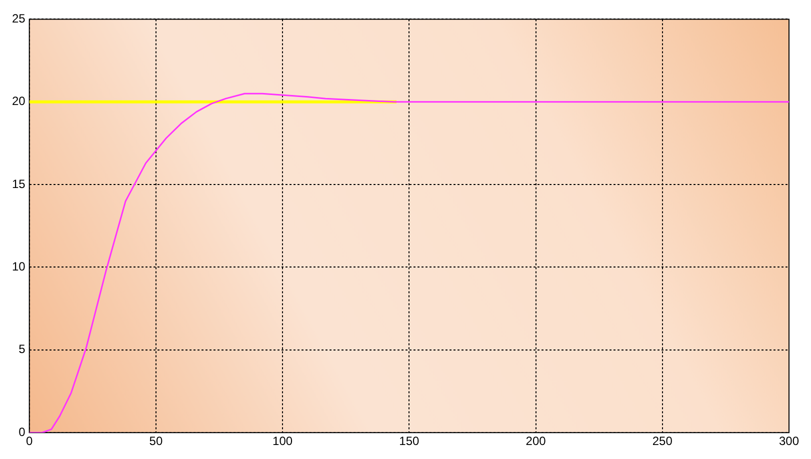  What do you see at coordinates (19, 101) in the screenshot?
I see `y-tick-label: 20` at bounding box center [19, 101].